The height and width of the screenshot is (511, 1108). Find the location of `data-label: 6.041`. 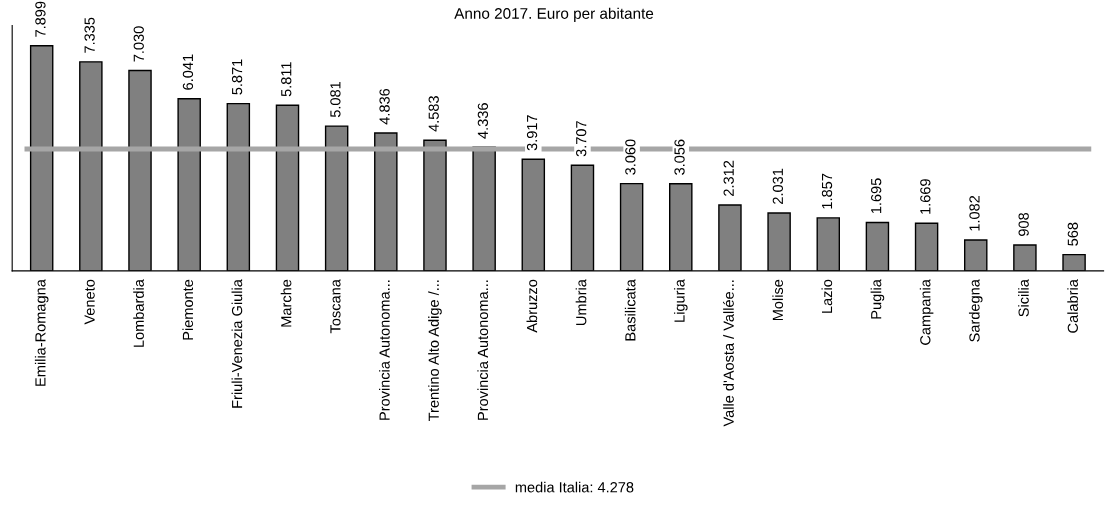

data-label: 6.041 is located at coordinates (188, 72).